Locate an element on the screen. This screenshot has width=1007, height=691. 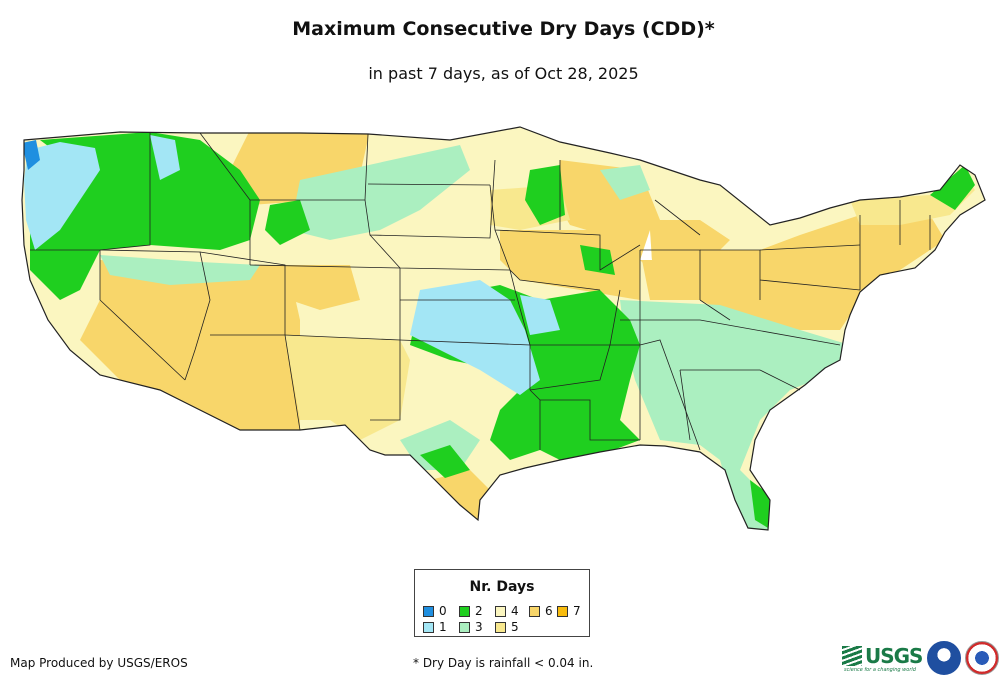
legend-item-7: 7 is located at coordinates (569, 611).